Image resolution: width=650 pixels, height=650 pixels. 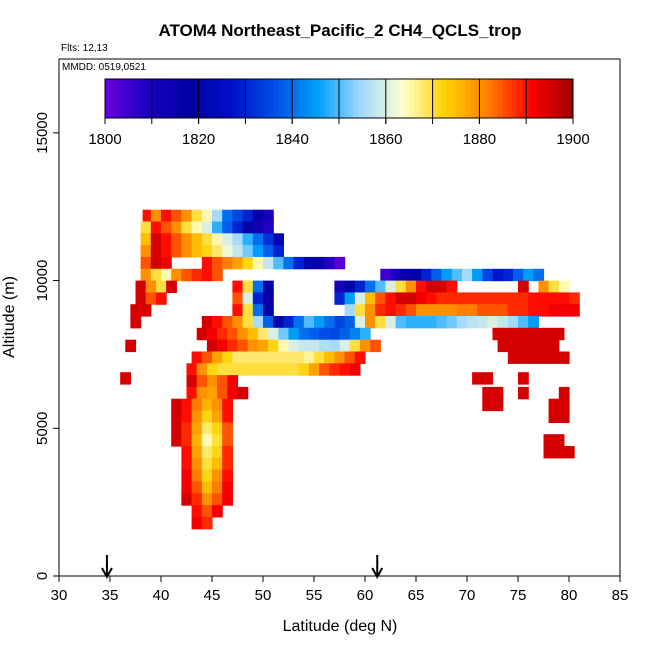 What do you see at coordinates (365, 595) in the screenshot?
I see `x-tick-label: 60` at bounding box center [365, 595].